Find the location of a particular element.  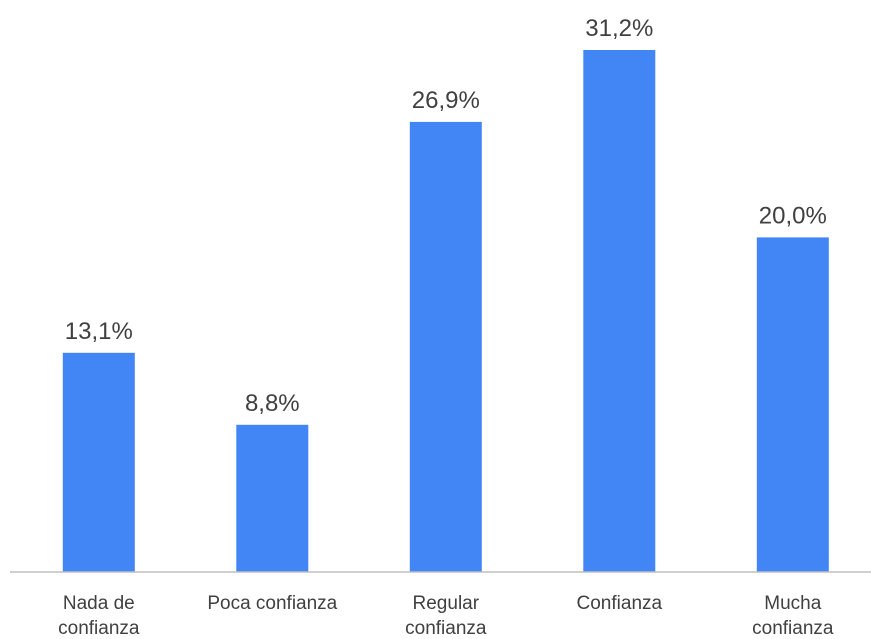

category-label-line: Poca confianza is located at coordinates (272, 603).